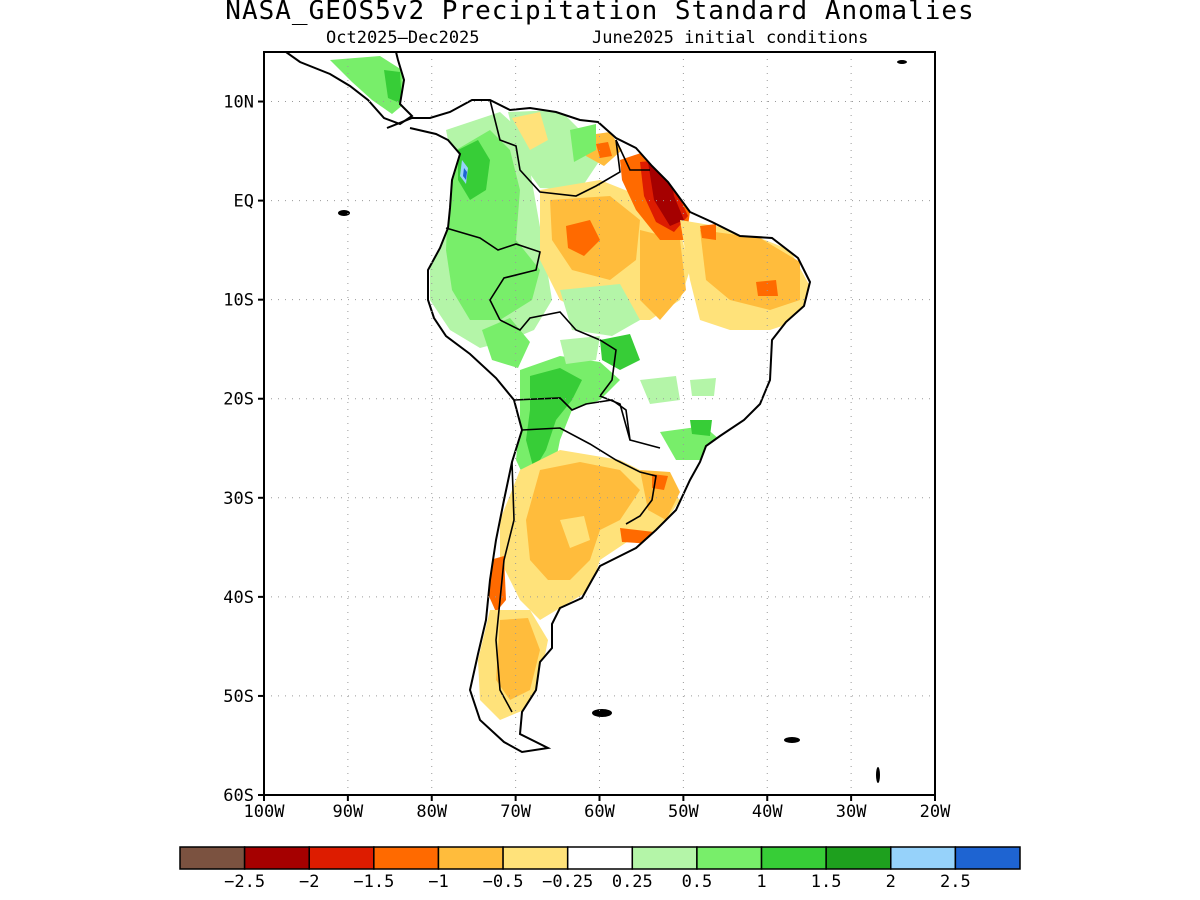 This screenshot has height=900, width=1200. What do you see at coordinates (244, 882) in the screenshot?
I see `colorbar-label: −2.5` at bounding box center [244, 882].